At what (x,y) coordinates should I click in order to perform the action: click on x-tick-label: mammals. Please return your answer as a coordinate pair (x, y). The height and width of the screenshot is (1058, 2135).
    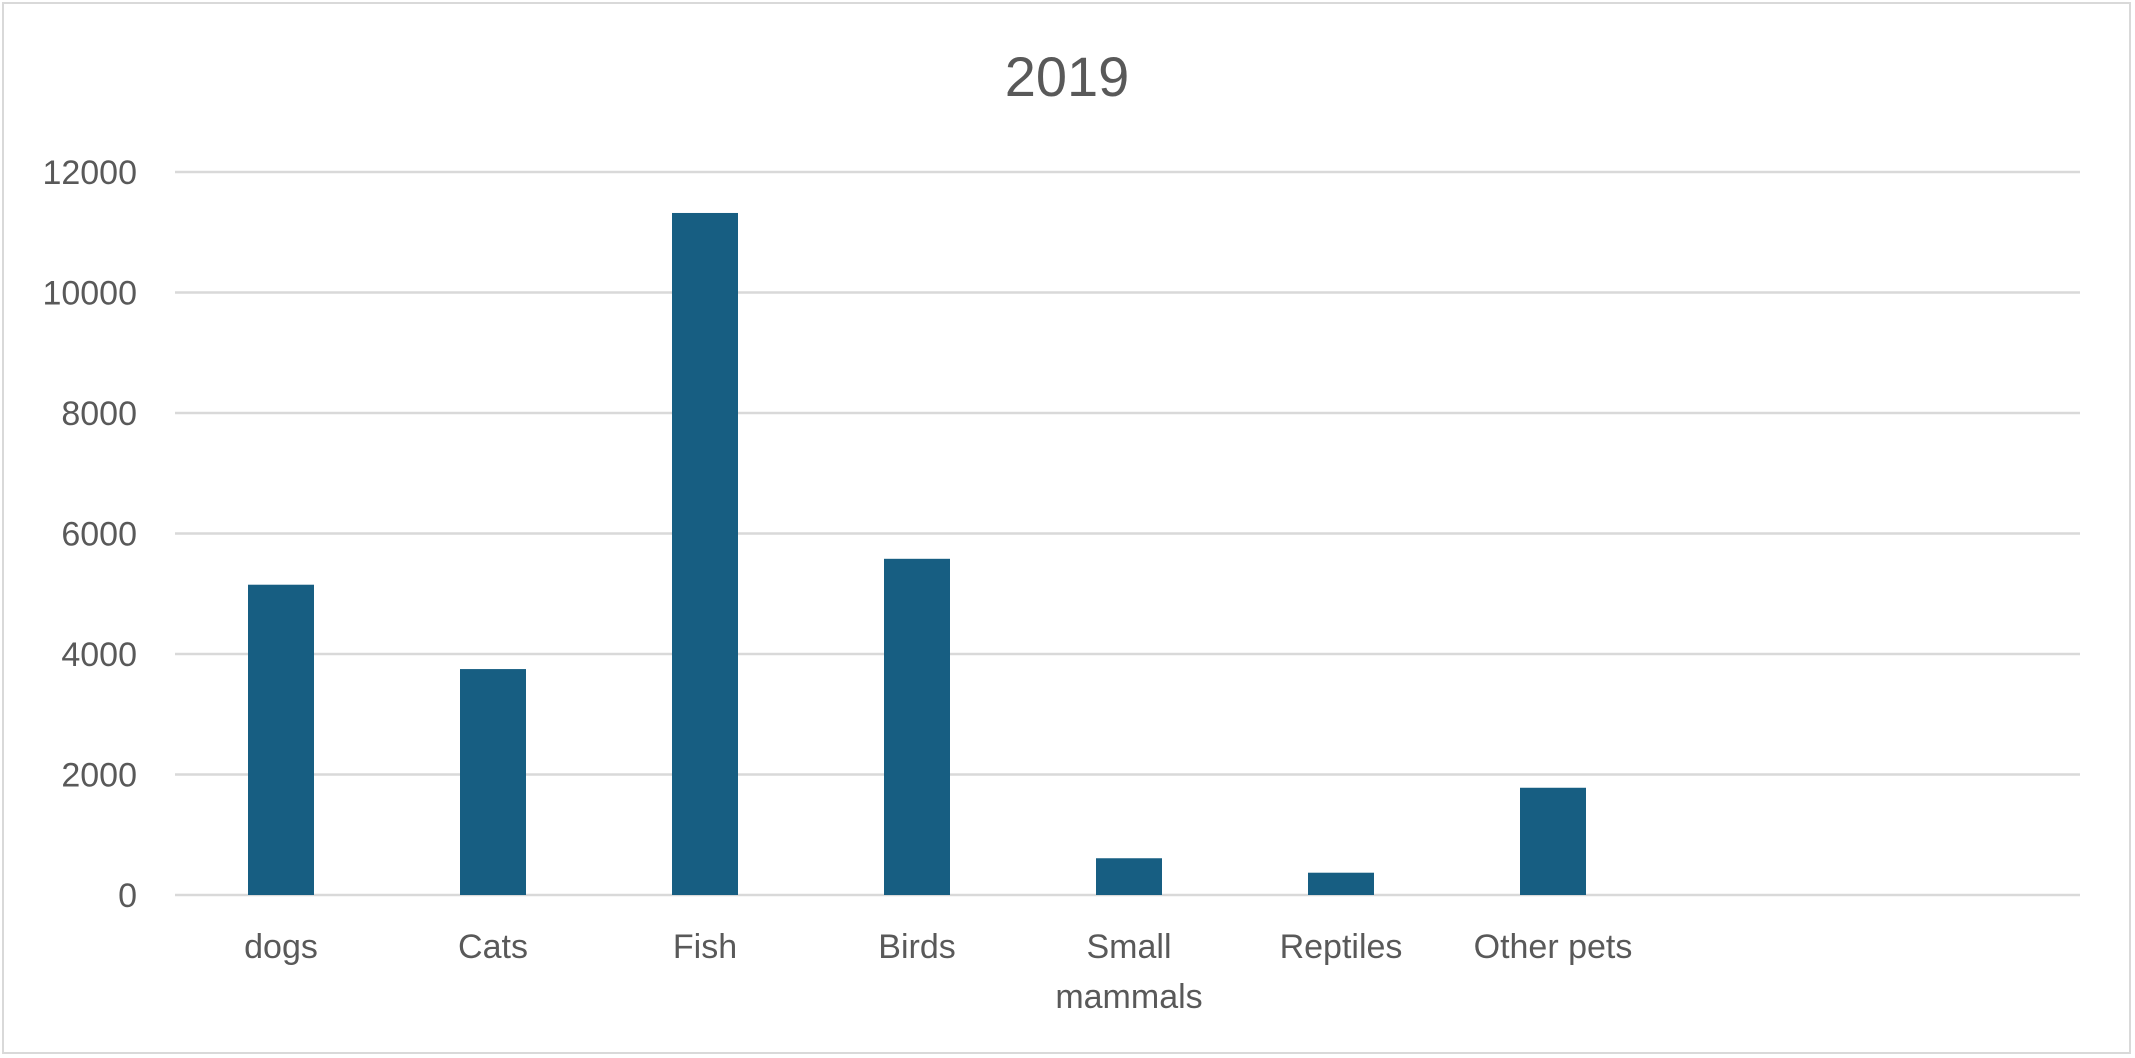
    Looking at the image, I should click on (1128, 997).